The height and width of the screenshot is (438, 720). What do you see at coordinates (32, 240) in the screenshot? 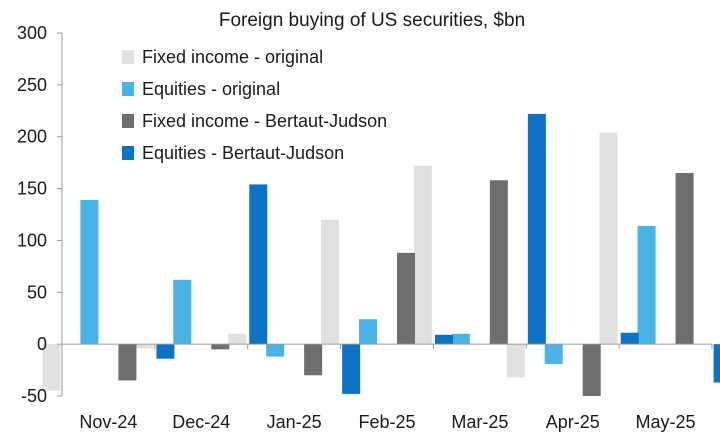
I see `y-tick-label: 100` at bounding box center [32, 240].